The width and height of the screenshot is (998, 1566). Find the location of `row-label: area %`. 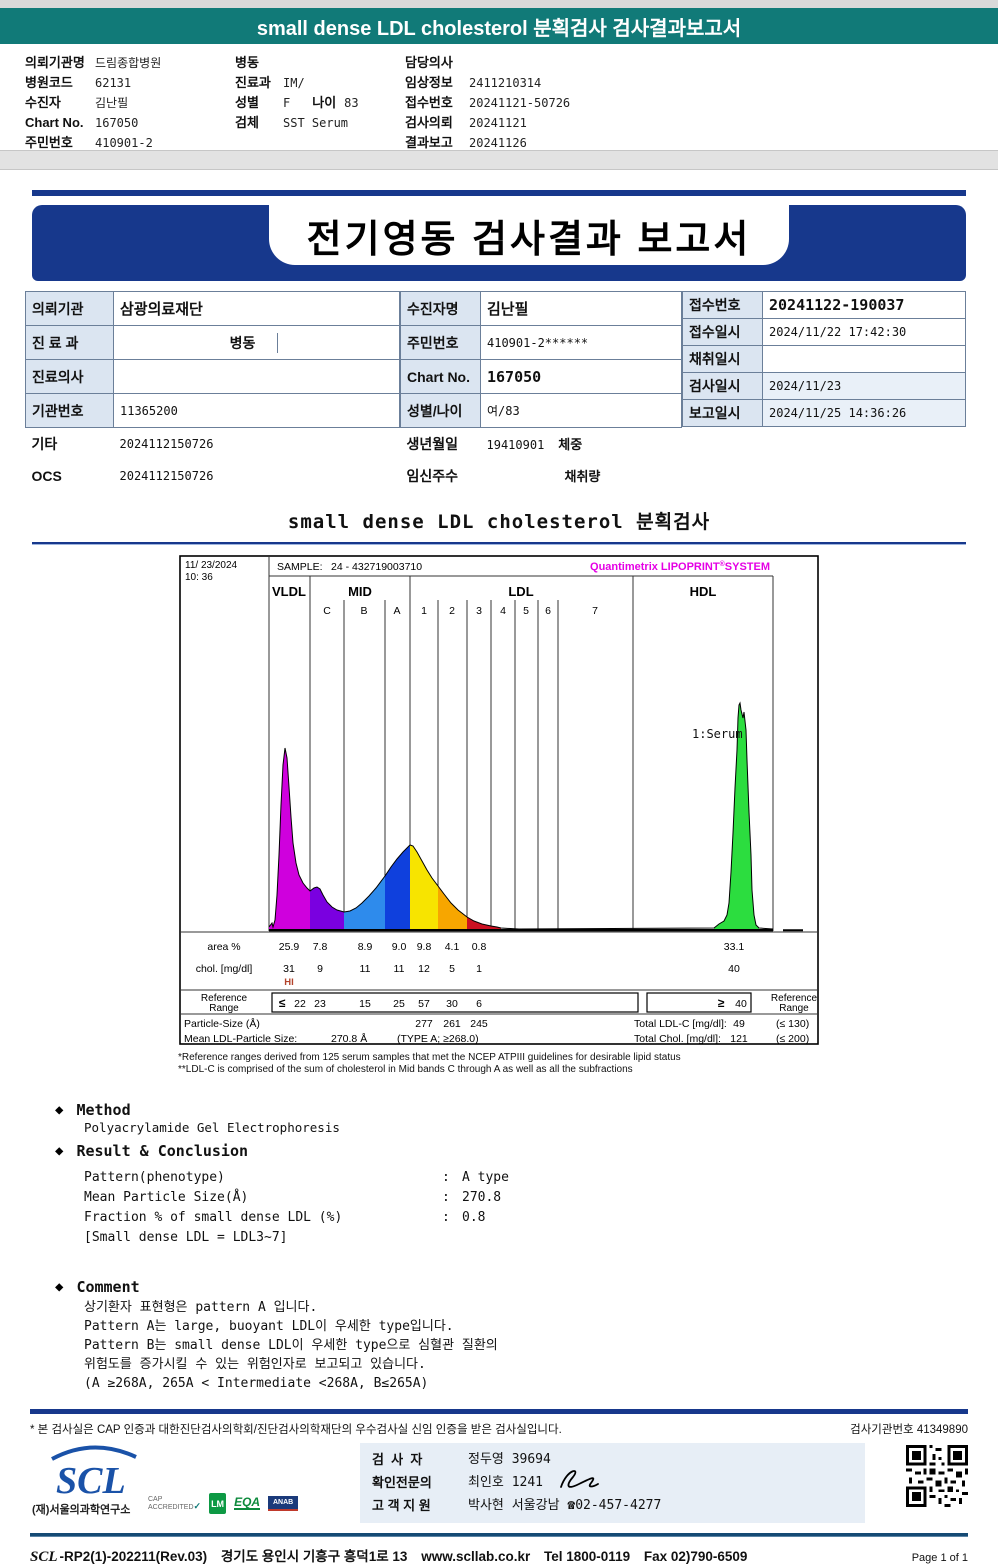

row-label: area % is located at coordinates (223, 947).